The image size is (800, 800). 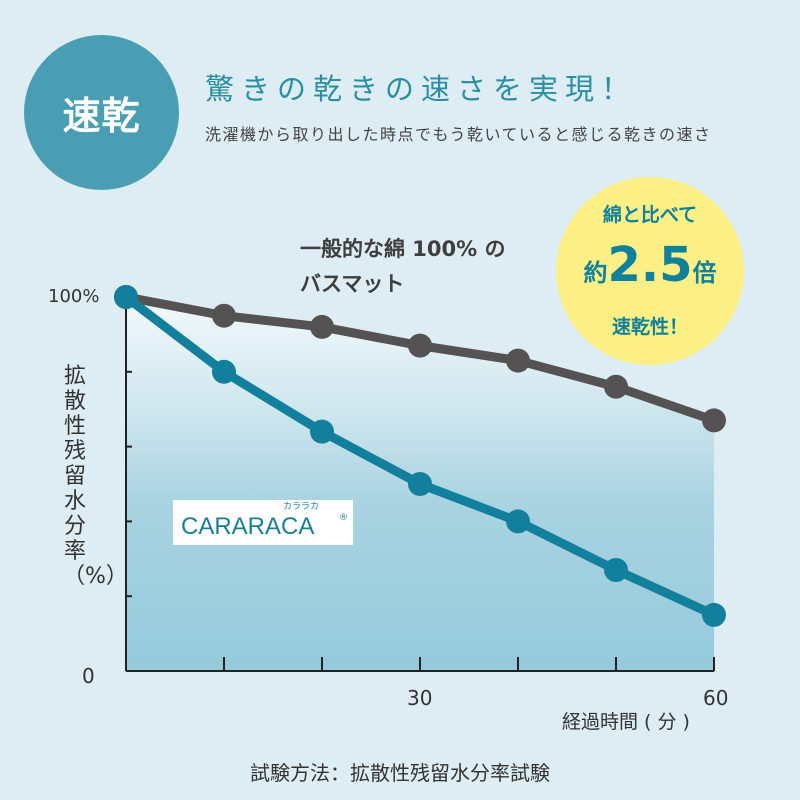 What do you see at coordinates (101, 112) in the screenshot?
I see `quick-dry-badge: 速乾` at bounding box center [101, 112].